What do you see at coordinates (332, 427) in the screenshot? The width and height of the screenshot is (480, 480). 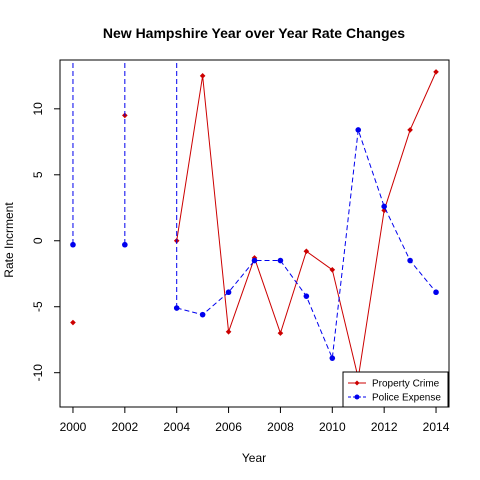 I see `x-tick-label: 2010` at bounding box center [332, 427].